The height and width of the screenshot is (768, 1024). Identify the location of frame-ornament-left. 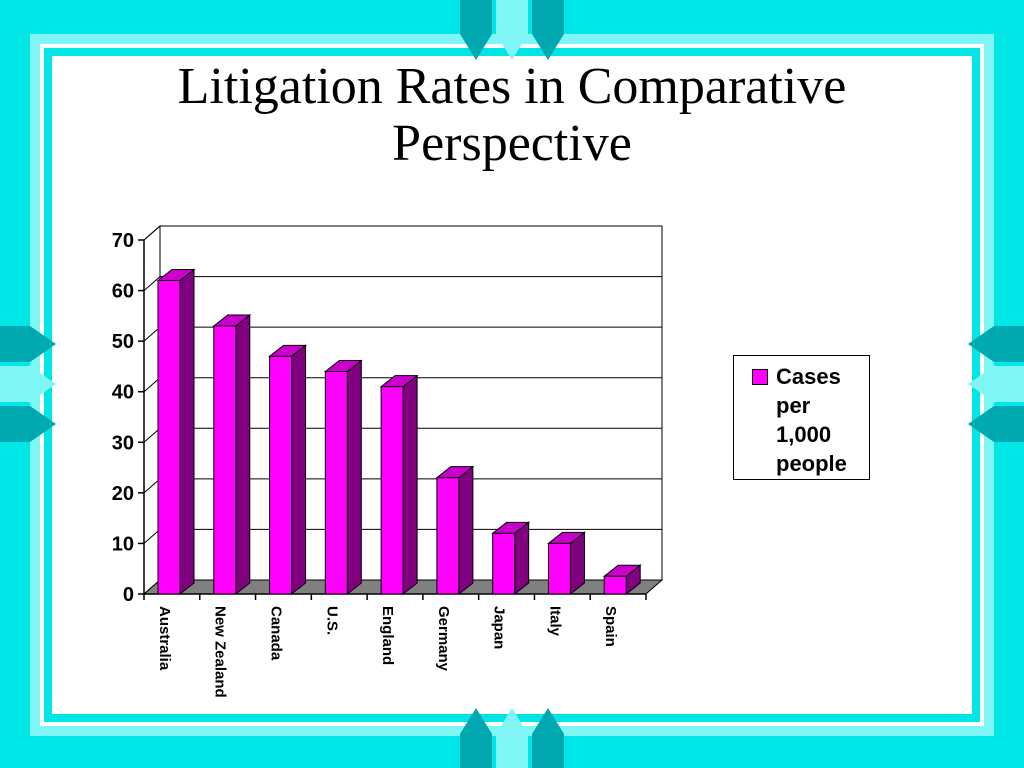
(28, 384).